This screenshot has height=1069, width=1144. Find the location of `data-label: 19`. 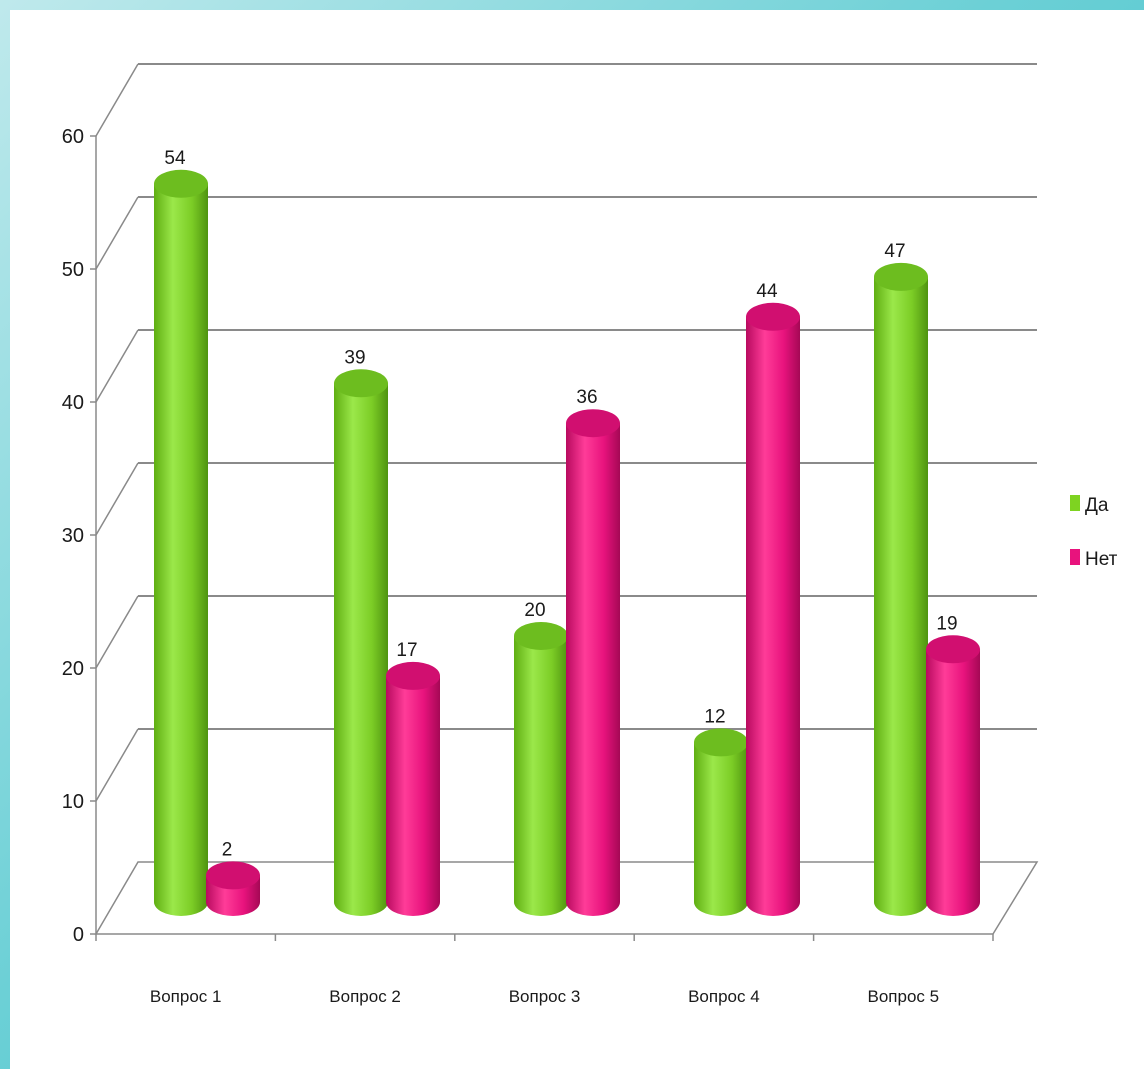

data-label: 19 is located at coordinates (946, 623).